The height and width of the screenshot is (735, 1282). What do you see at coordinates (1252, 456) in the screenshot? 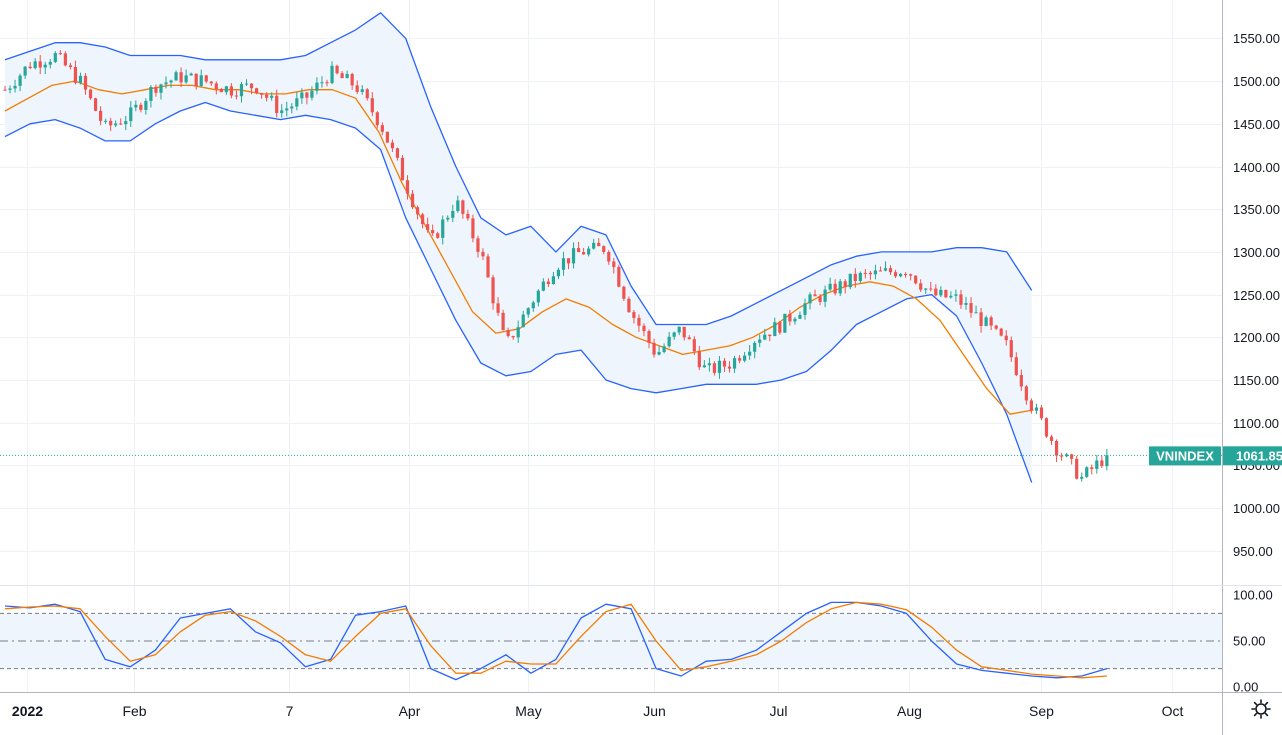
I see `price-badge-bg` at bounding box center [1252, 456].